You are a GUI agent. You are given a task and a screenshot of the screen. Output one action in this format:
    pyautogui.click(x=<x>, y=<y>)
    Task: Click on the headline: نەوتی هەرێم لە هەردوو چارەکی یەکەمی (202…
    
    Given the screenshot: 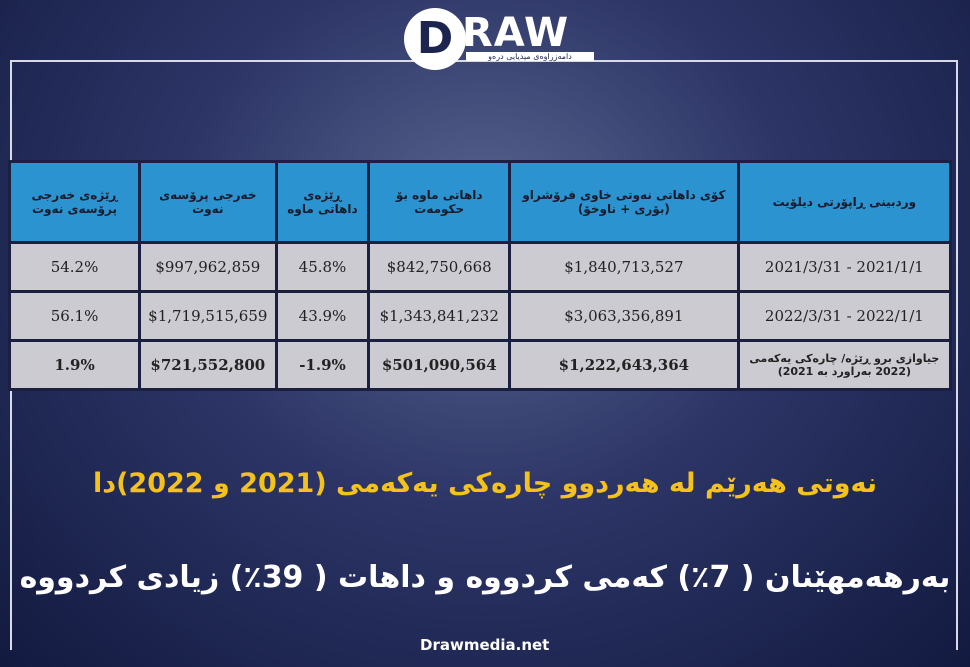 What is the action you would take?
    pyautogui.click(x=485, y=483)
    